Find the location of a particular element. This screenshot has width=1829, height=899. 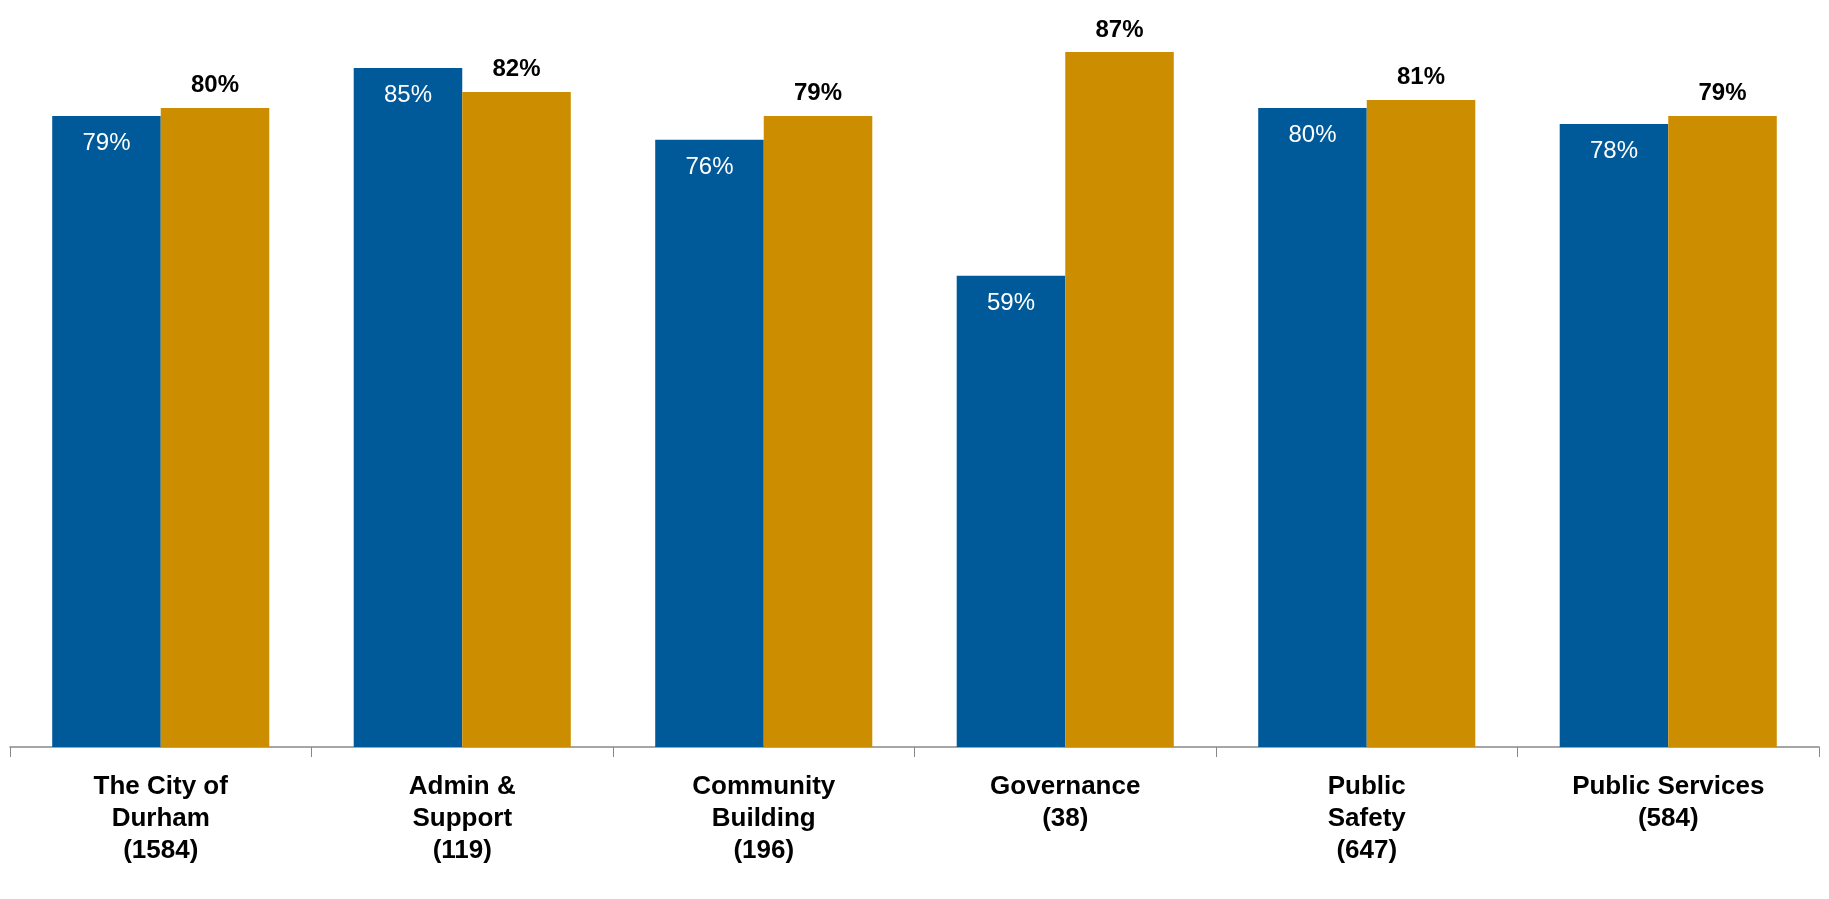

data-label: 76% is located at coordinates (709, 166).